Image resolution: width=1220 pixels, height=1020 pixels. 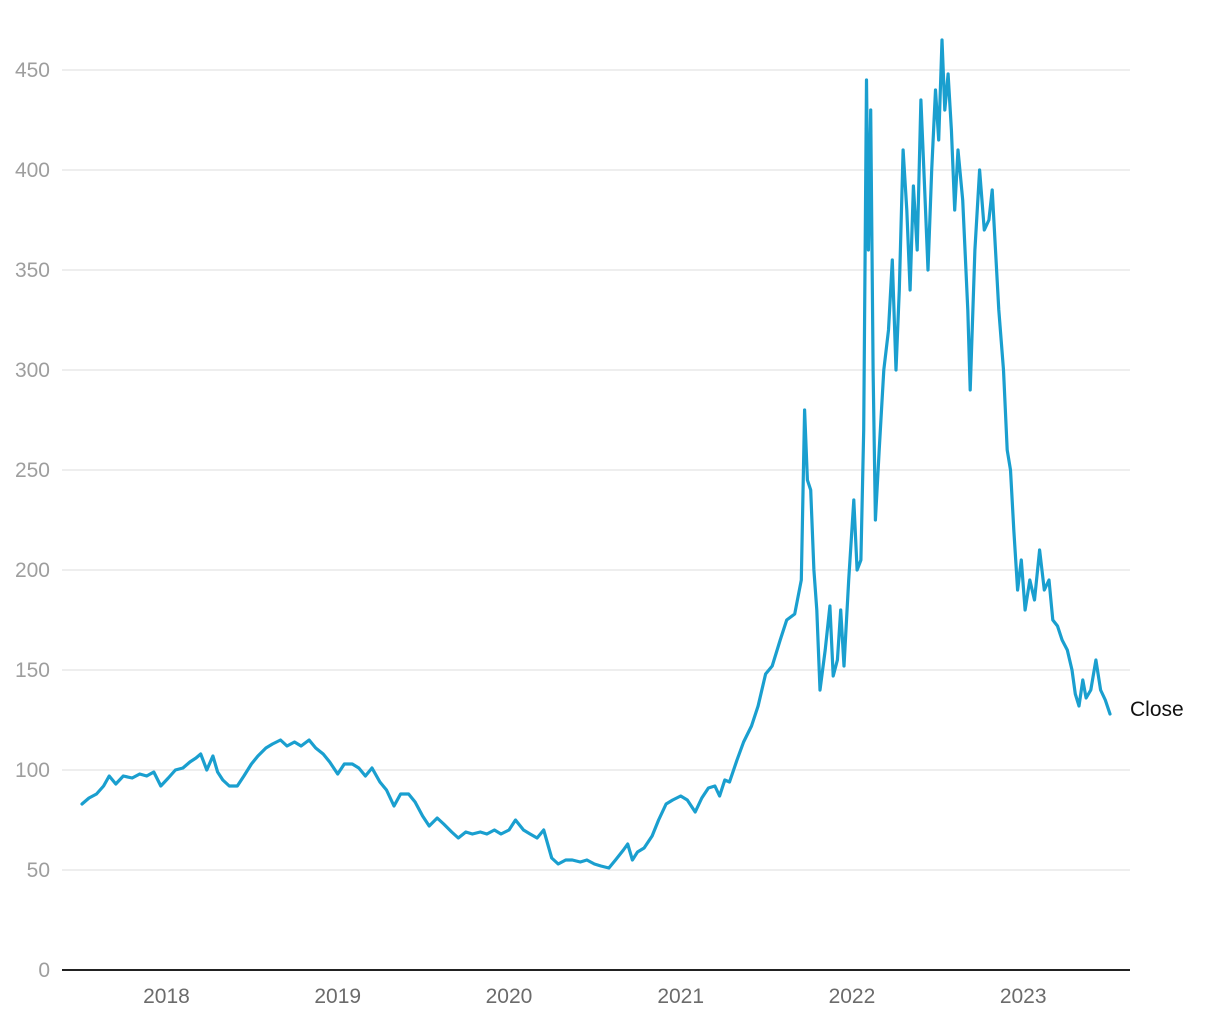 What do you see at coordinates (32, 570) in the screenshot?
I see `y-tick-label-200: 200` at bounding box center [32, 570].